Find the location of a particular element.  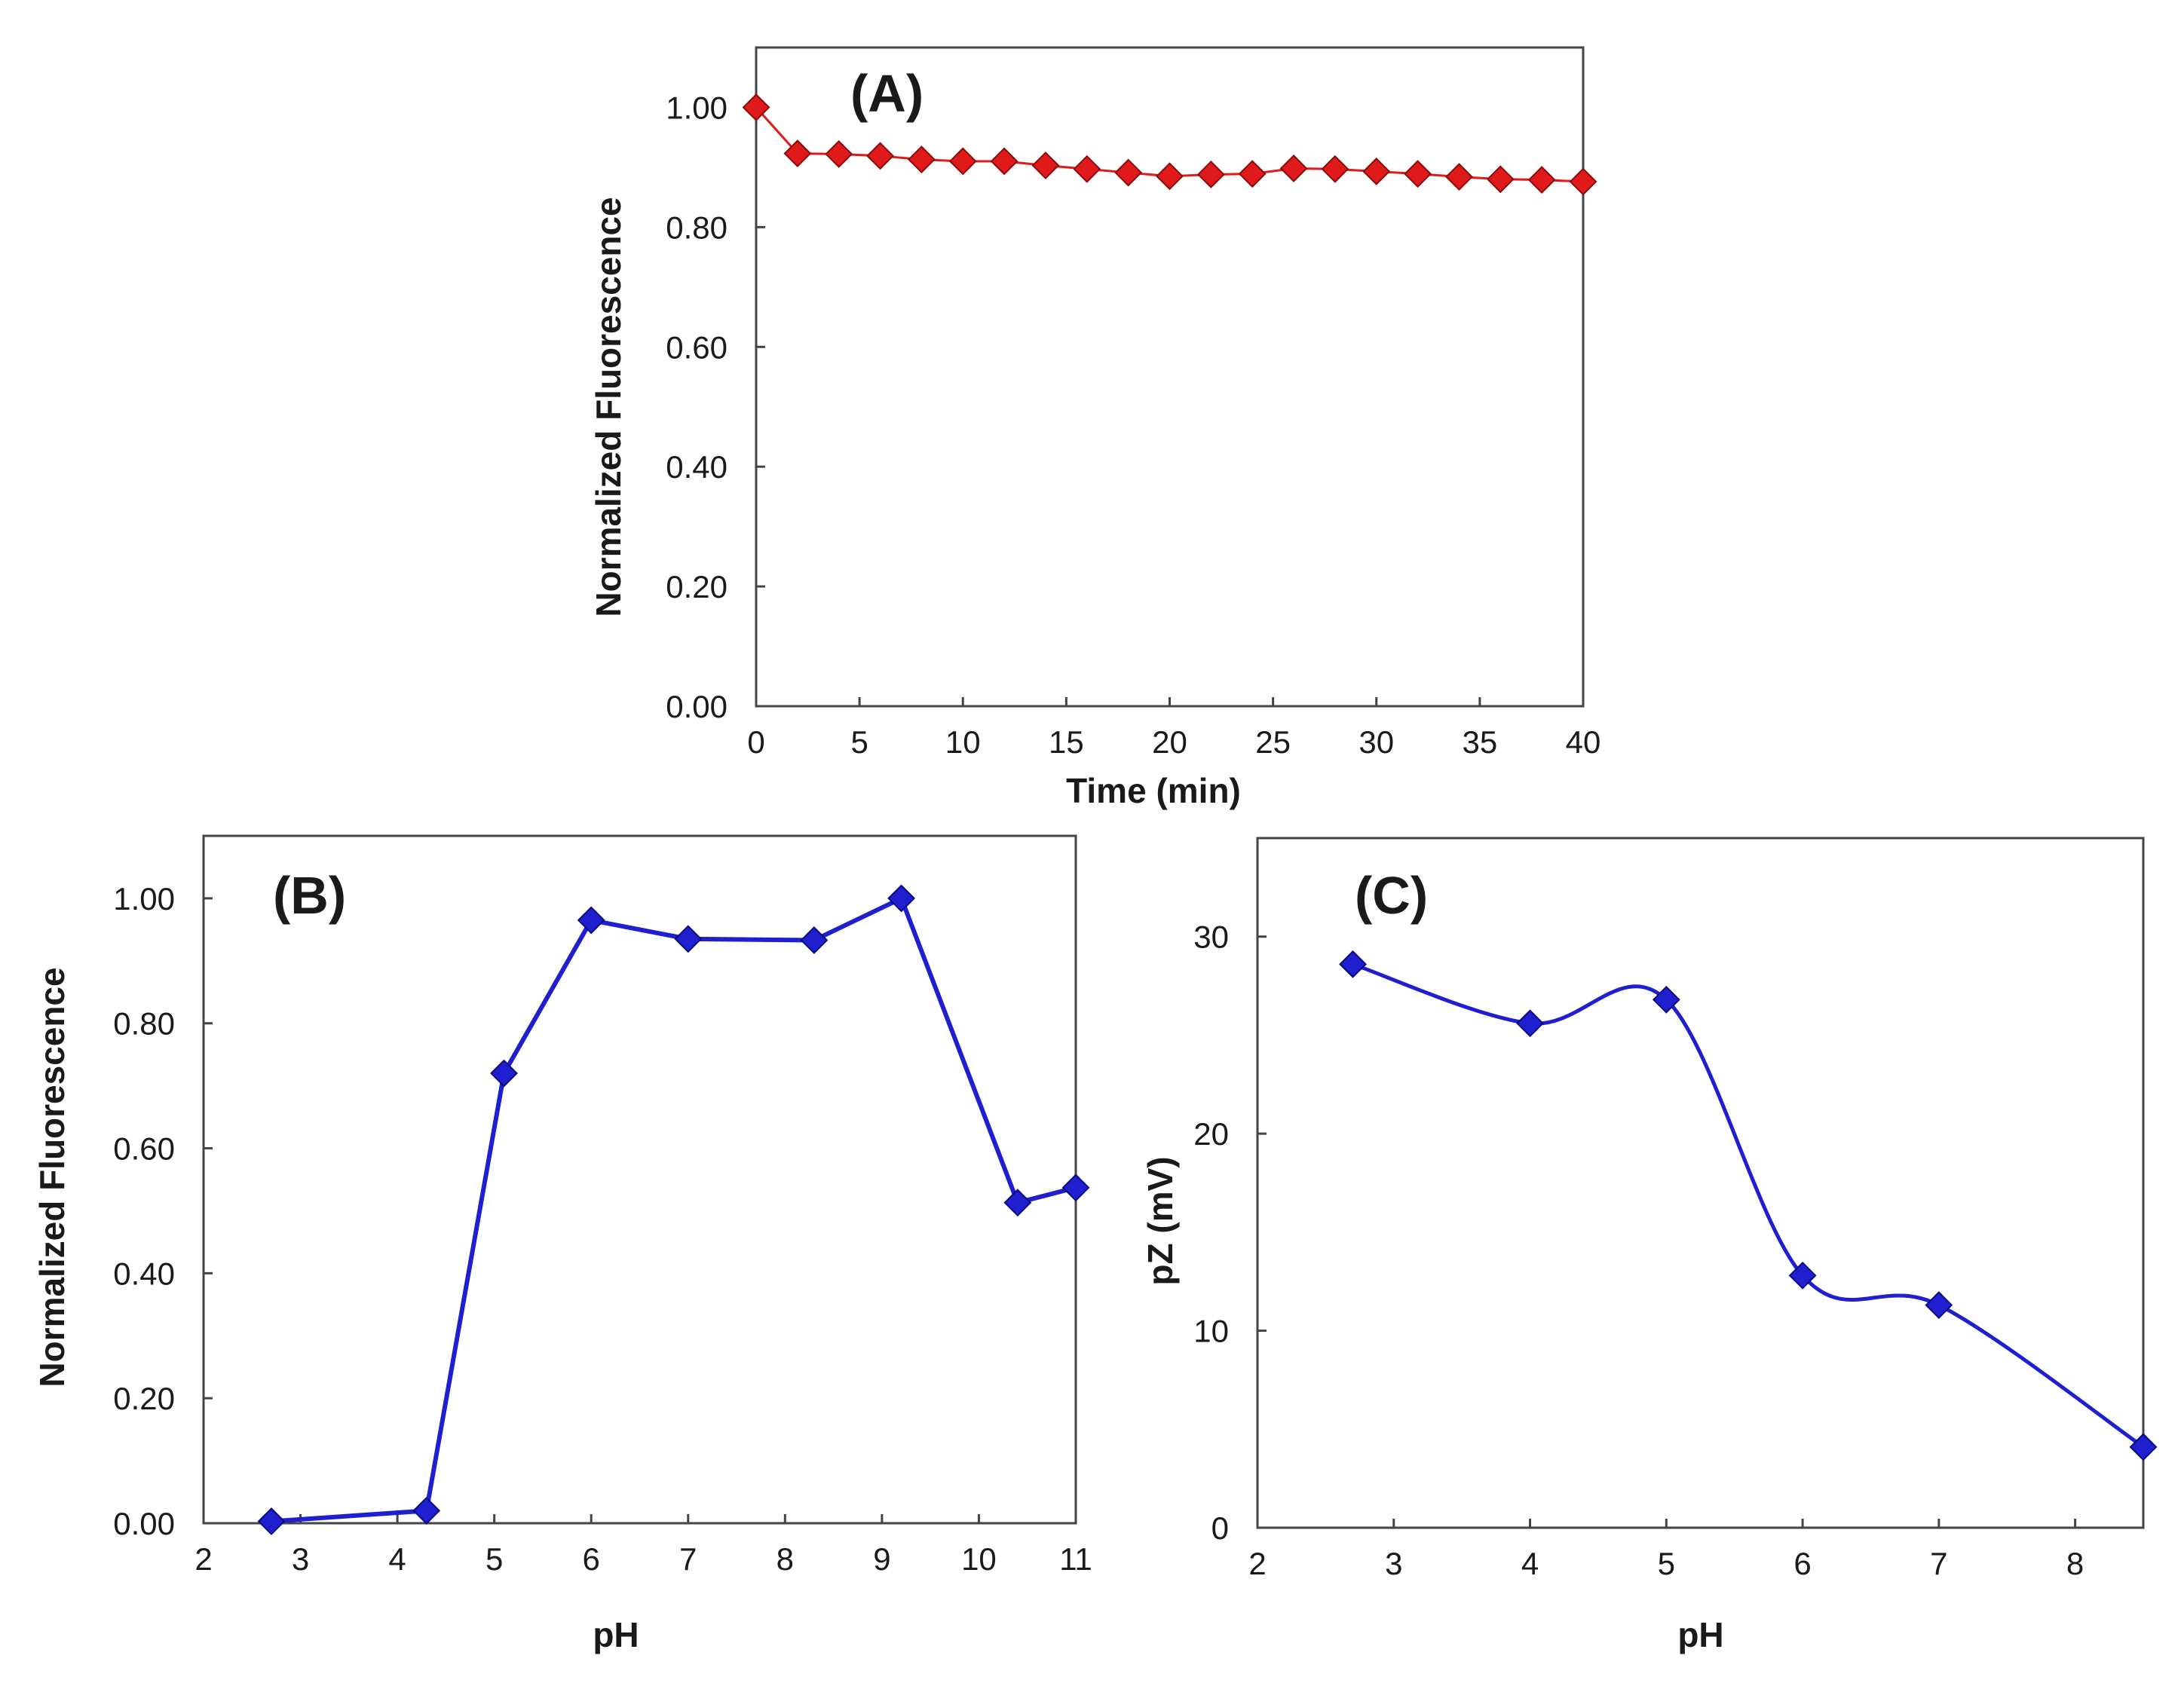

panel-c-y-tick-label: 20 is located at coordinates (1211, 1134).